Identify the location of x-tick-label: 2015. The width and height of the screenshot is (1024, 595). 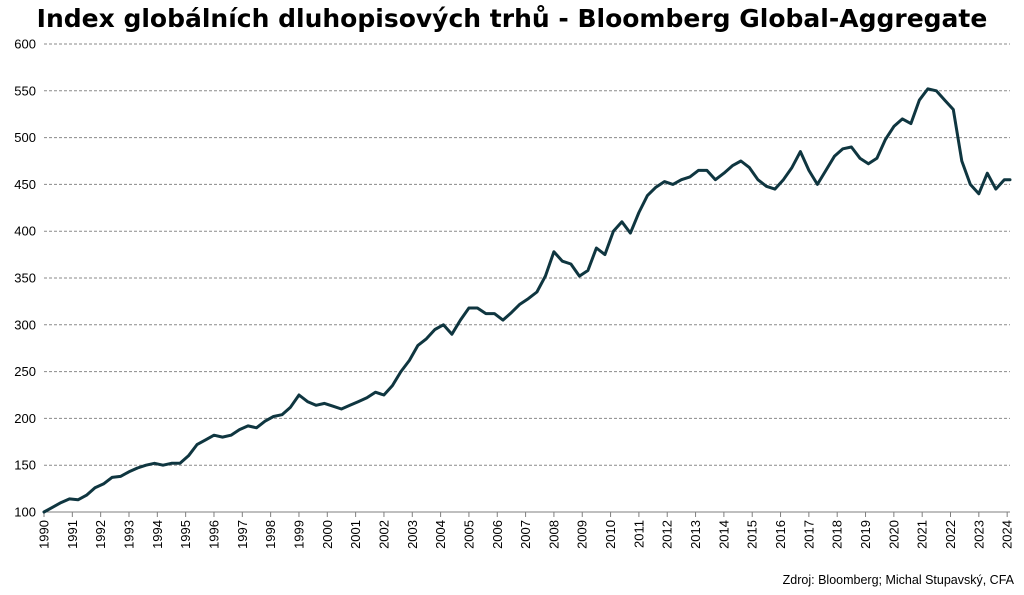
(752, 534).